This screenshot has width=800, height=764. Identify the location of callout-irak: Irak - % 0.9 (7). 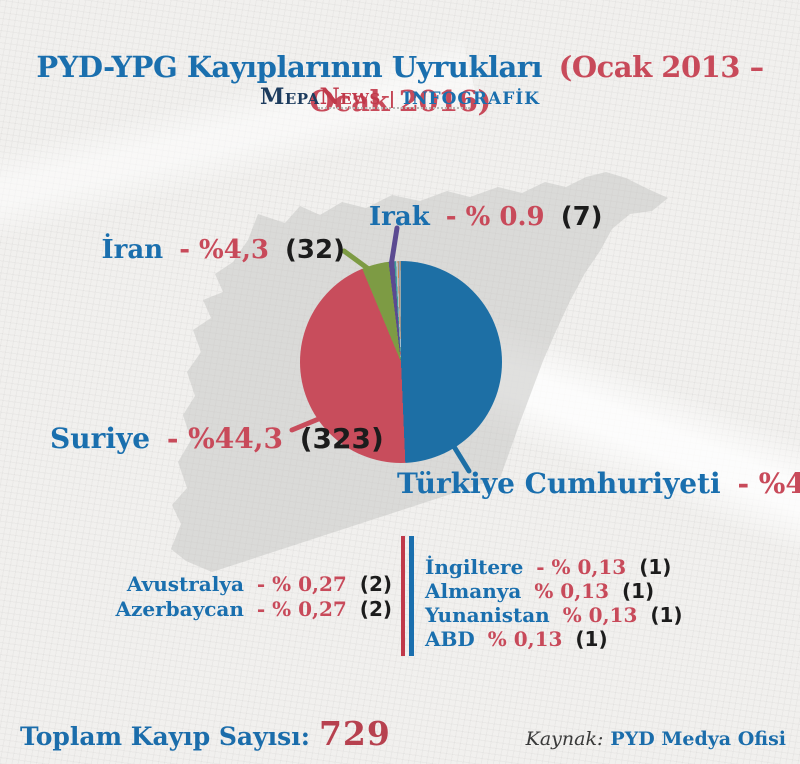
(486, 217).